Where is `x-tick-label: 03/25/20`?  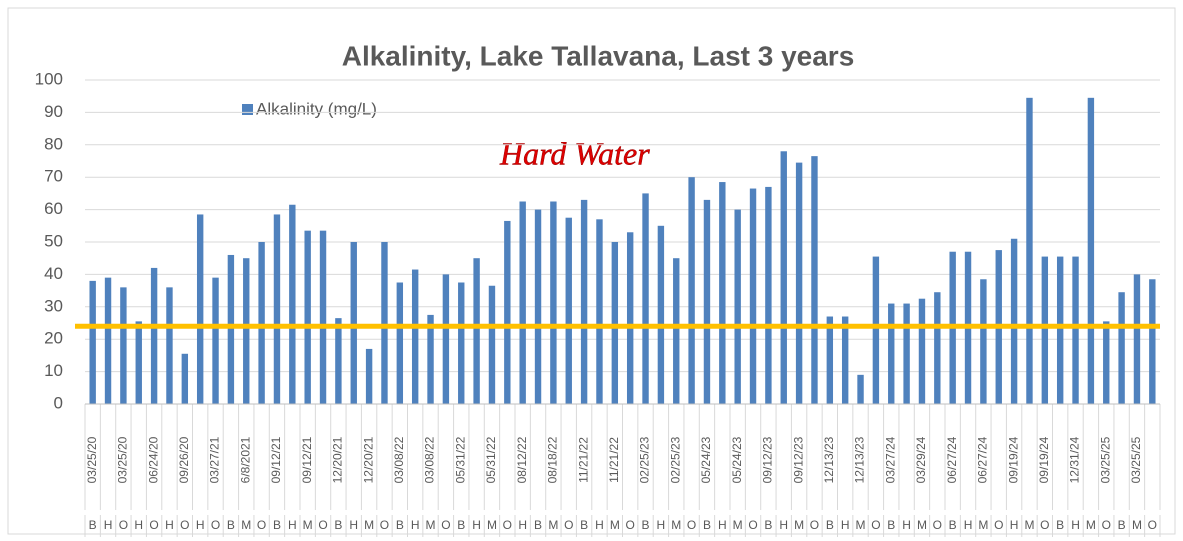
x-tick-label: 03/25/20 is located at coordinates (92, 459).